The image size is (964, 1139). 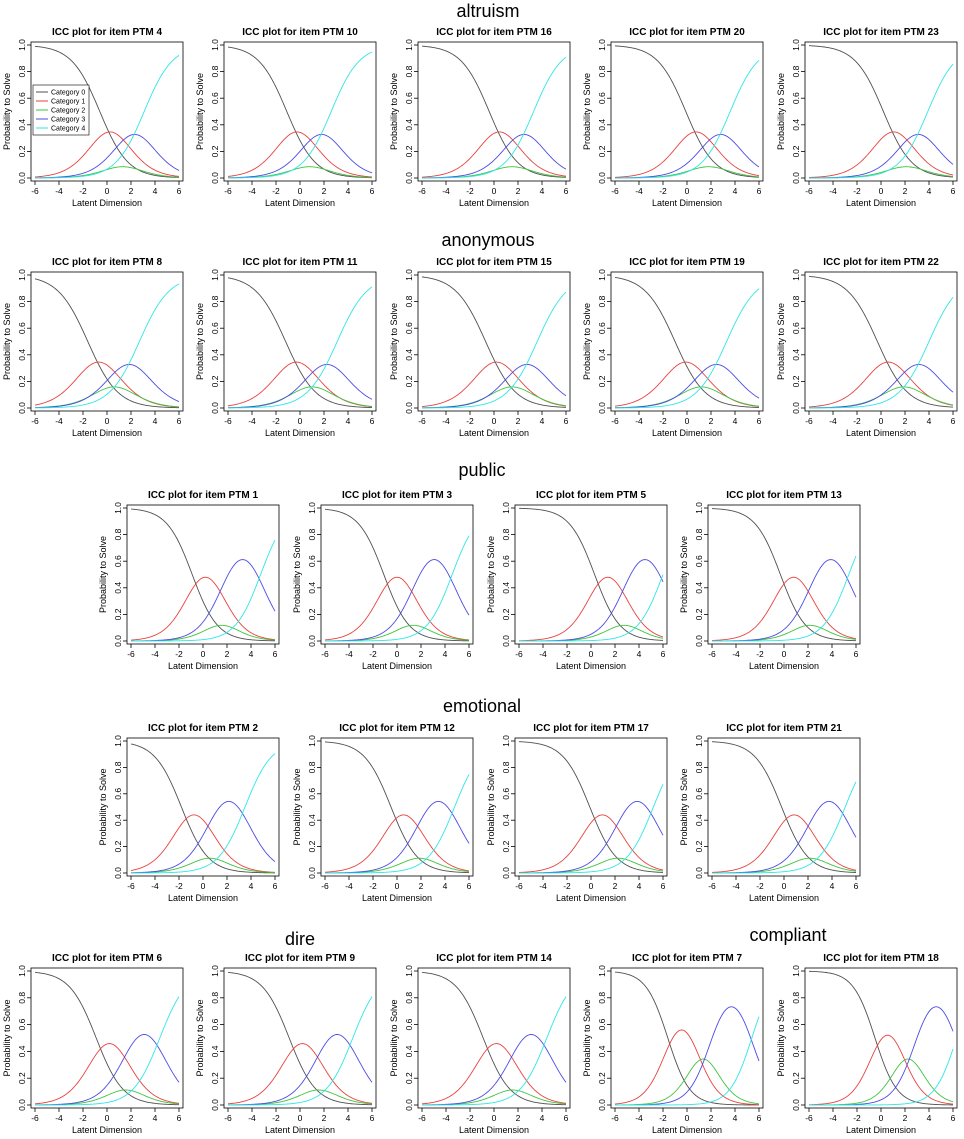 What do you see at coordinates (312, 767) in the screenshot?
I see `y-tick-label: 0.8` at bounding box center [312, 767].